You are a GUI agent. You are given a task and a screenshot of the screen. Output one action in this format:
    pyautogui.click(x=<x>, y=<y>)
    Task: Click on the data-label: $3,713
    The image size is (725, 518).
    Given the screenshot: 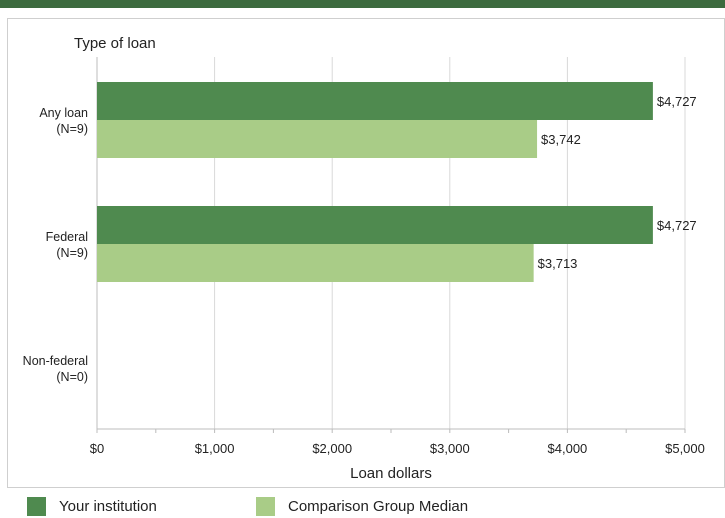 What is the action you would take?
    pyautogui.click(x=558, y=263)
    